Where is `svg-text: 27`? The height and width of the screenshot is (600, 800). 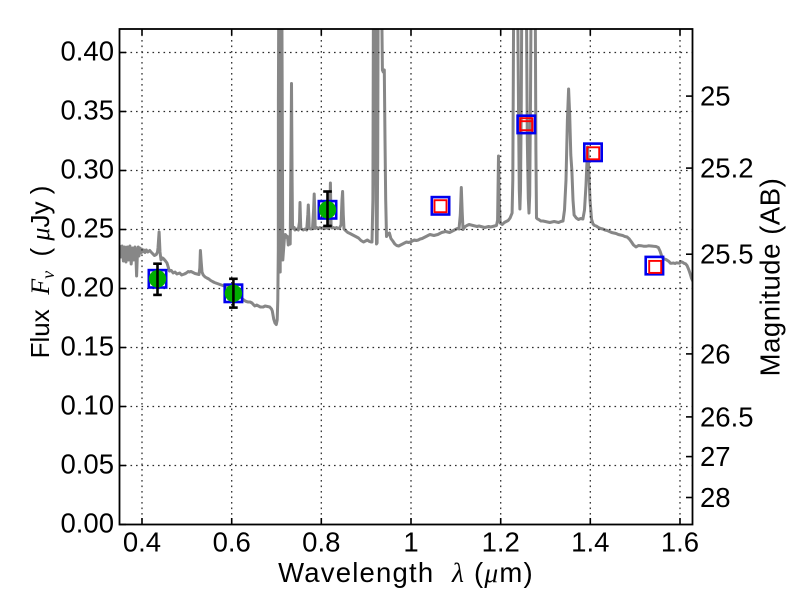 svg-text: 27 is located at coordinates (715, 456).